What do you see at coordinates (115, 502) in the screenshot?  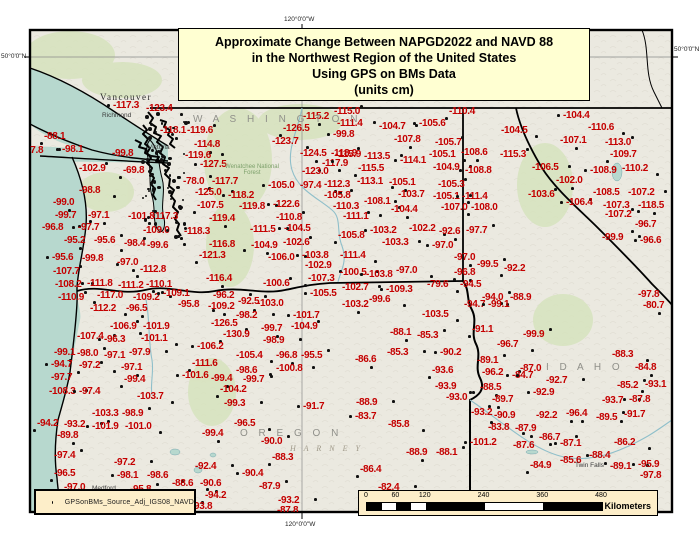 I see `legend-box: GPSonBMs_Source_Adj_IGS08_NAVD` at bounding box center [115, 502].